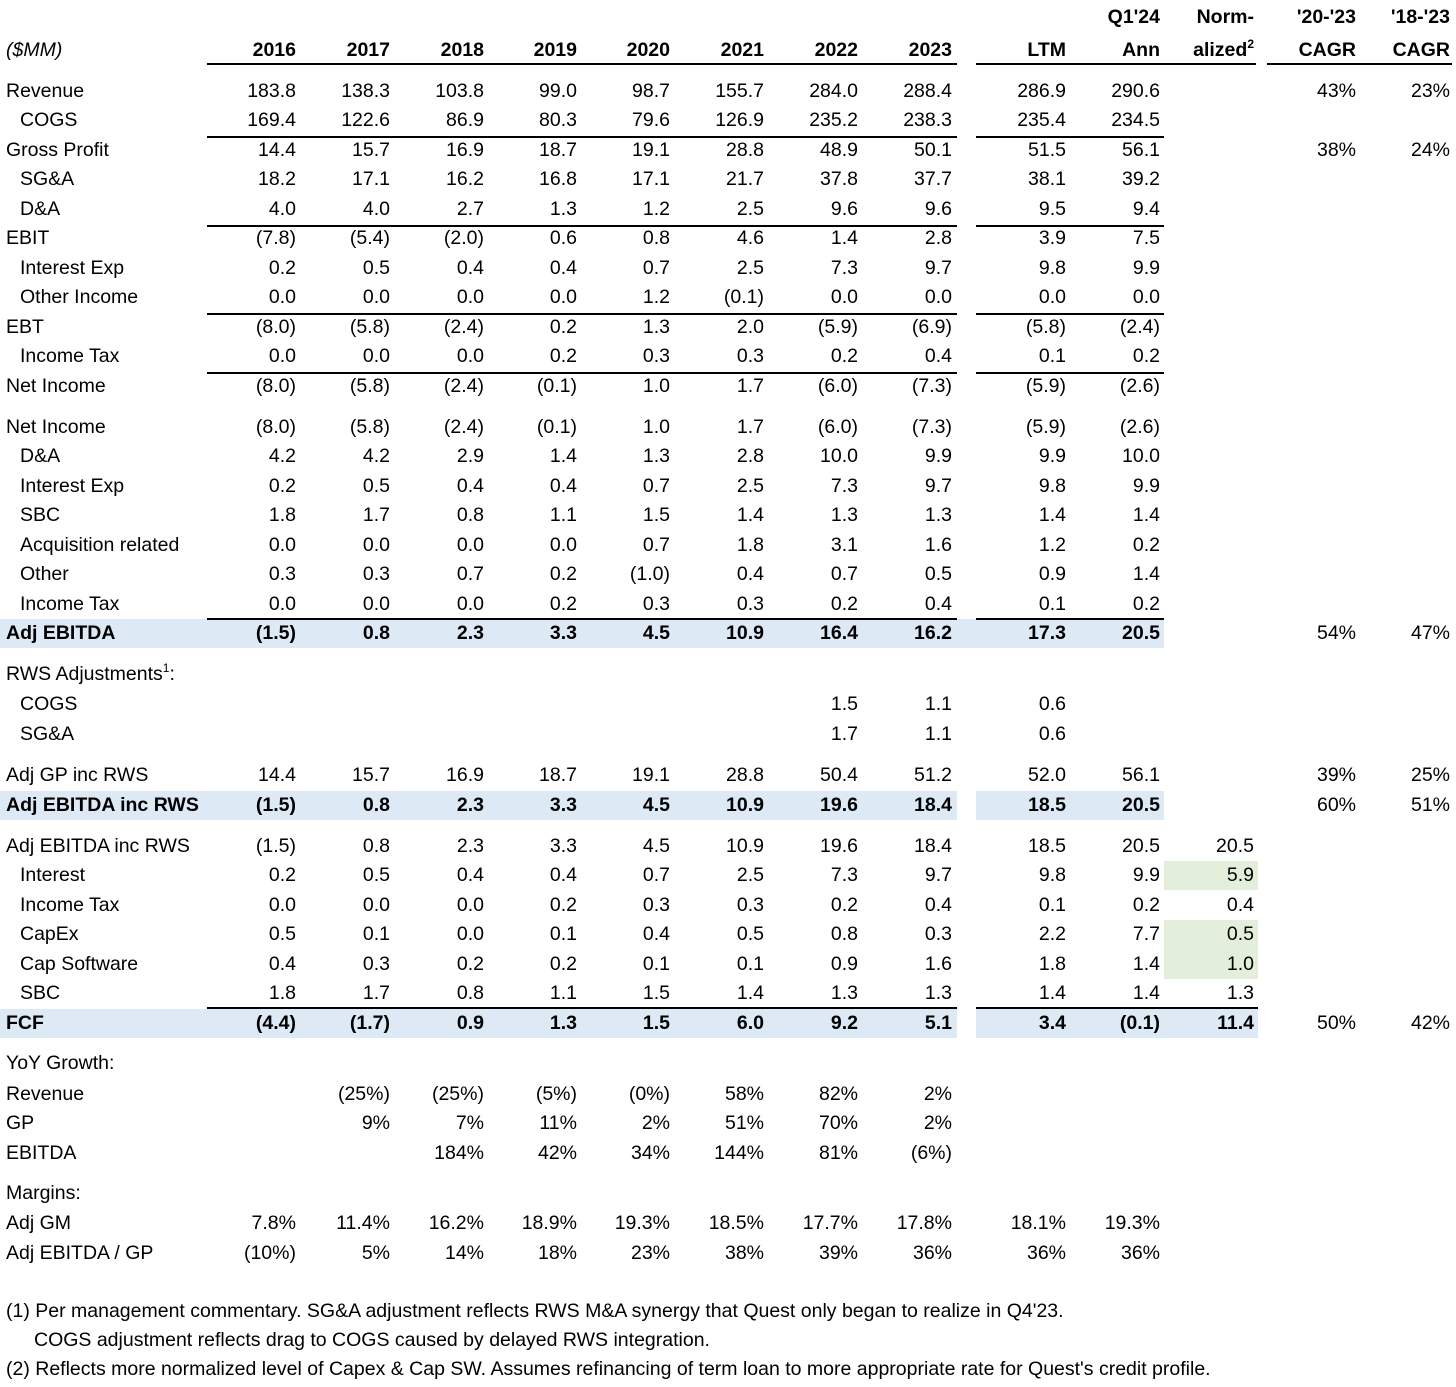  What do you see at coordinates (470, 515) in the screenshot?
I see `cell-sbc-2: 0.8` at bounding box center [470, 515].